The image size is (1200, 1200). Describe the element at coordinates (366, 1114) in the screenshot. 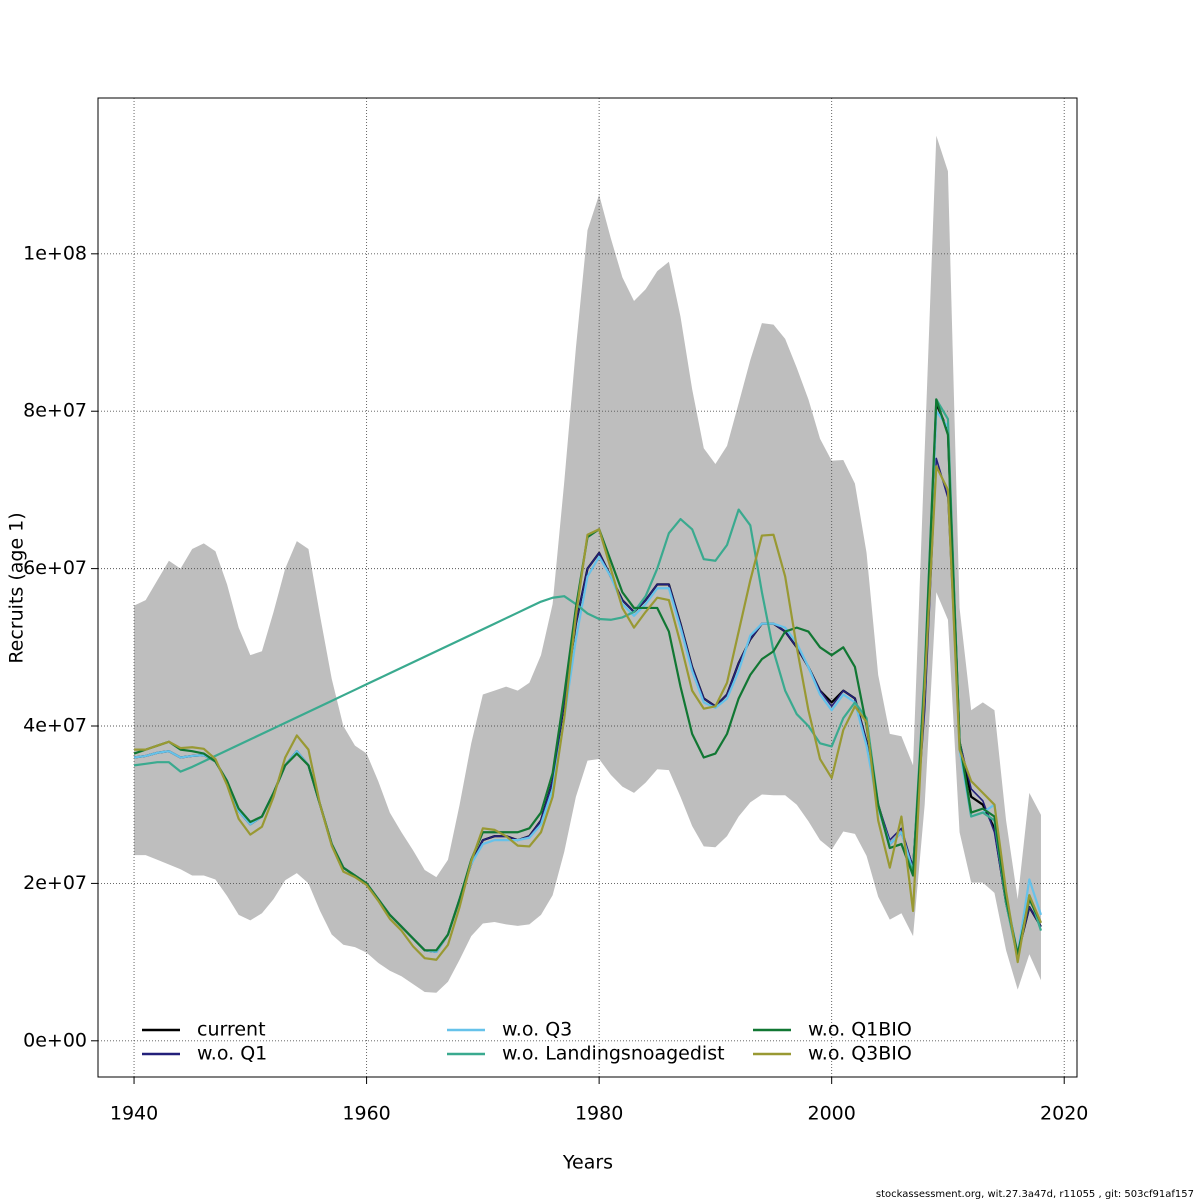

I see `x-tick-label: 1960` at that location.